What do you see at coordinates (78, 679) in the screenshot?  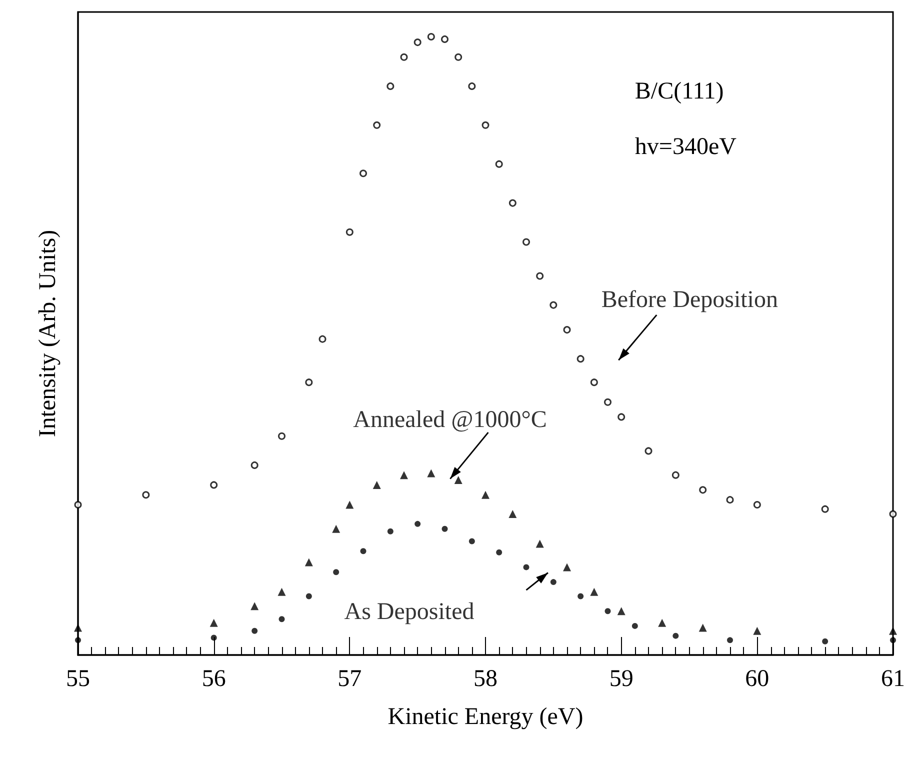 I see `x-tick-label: 55` at bounding box center [78, 679].